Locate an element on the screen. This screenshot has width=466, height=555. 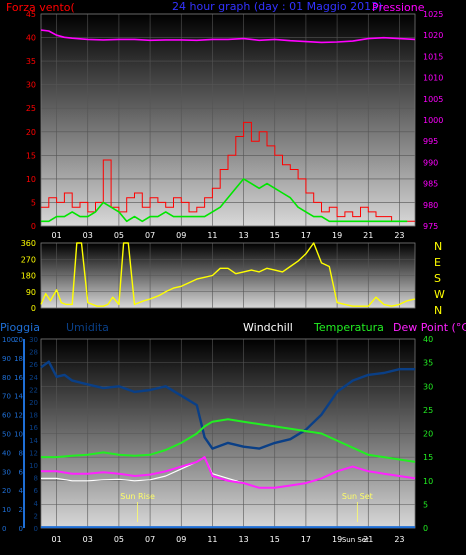
rain-tick-label: 2 is located at coordinates (21, 510).